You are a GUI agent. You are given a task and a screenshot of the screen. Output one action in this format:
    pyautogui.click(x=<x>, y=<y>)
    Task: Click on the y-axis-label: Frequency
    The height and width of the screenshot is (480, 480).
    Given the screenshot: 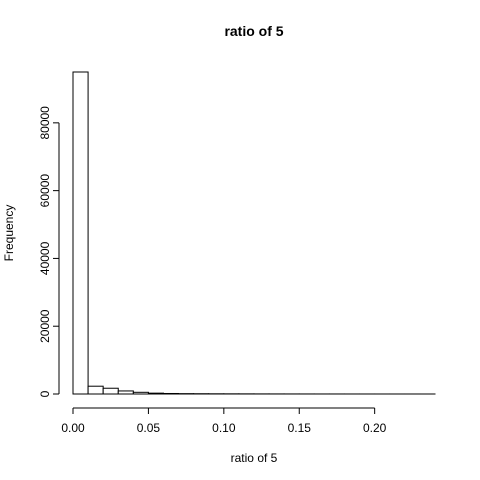 What is the action you would take?
    pyautogui.click(x=9, y=233)
    